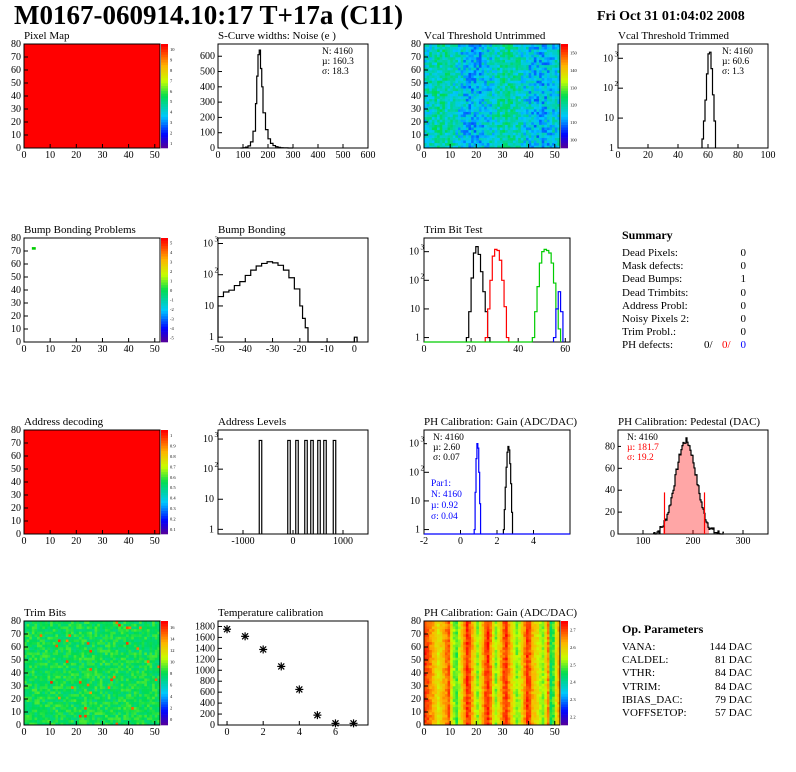 The width and height of the screenshot is (796, 772). What do you see at coordinates (171, 281) in the screenshot?
I see `palette-tick-label: 1` at bounding box center [171, 281].